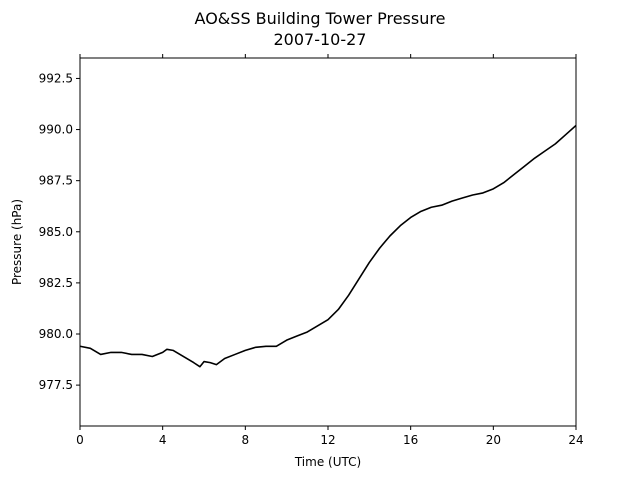 This screenshot has height=480, width=640. I want to click on y-tick-label: 980.0, so click(56, 334).